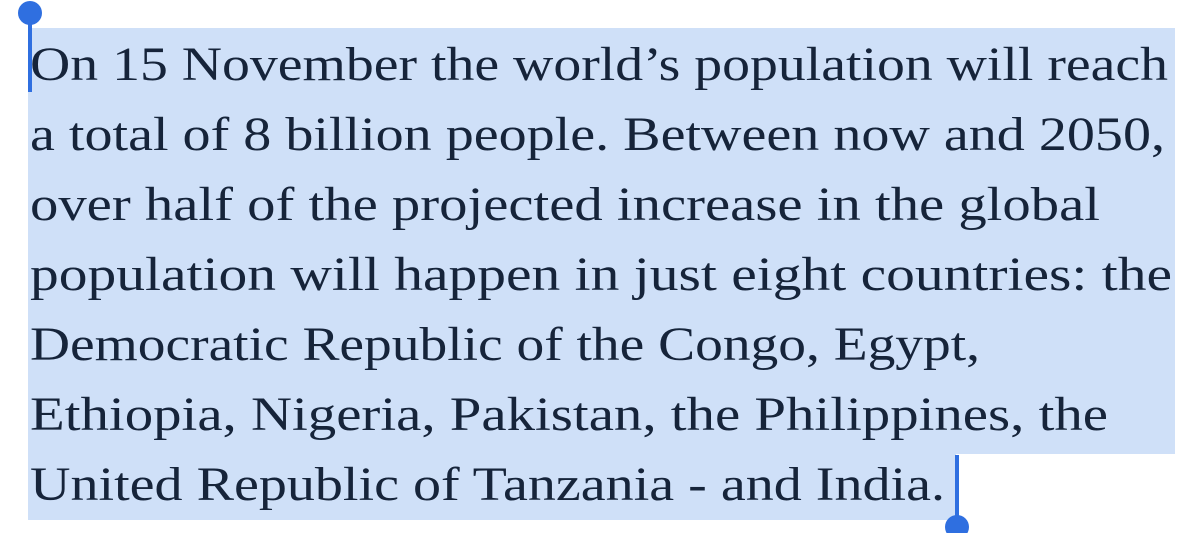  I want to click on selection-highlight, so click(492, 487).